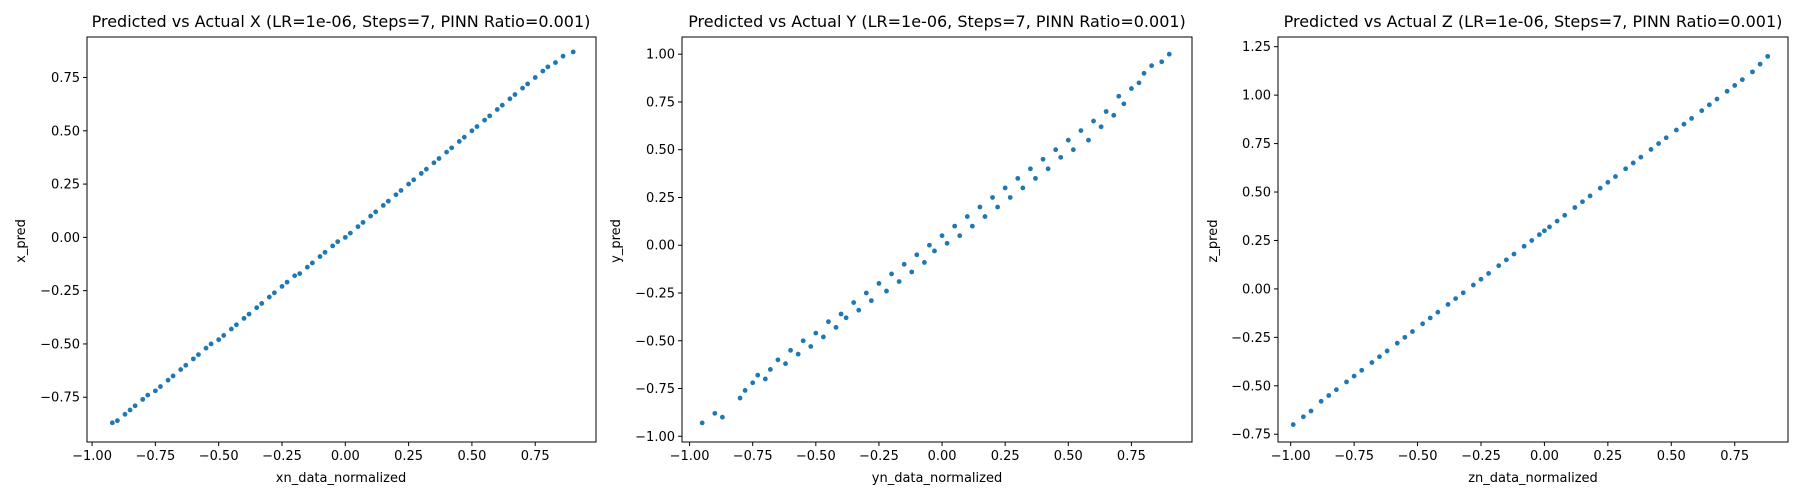 This screenshot has width=1800, height=500. I want to click on y-tick-label: −0.25, so click(60, 291).